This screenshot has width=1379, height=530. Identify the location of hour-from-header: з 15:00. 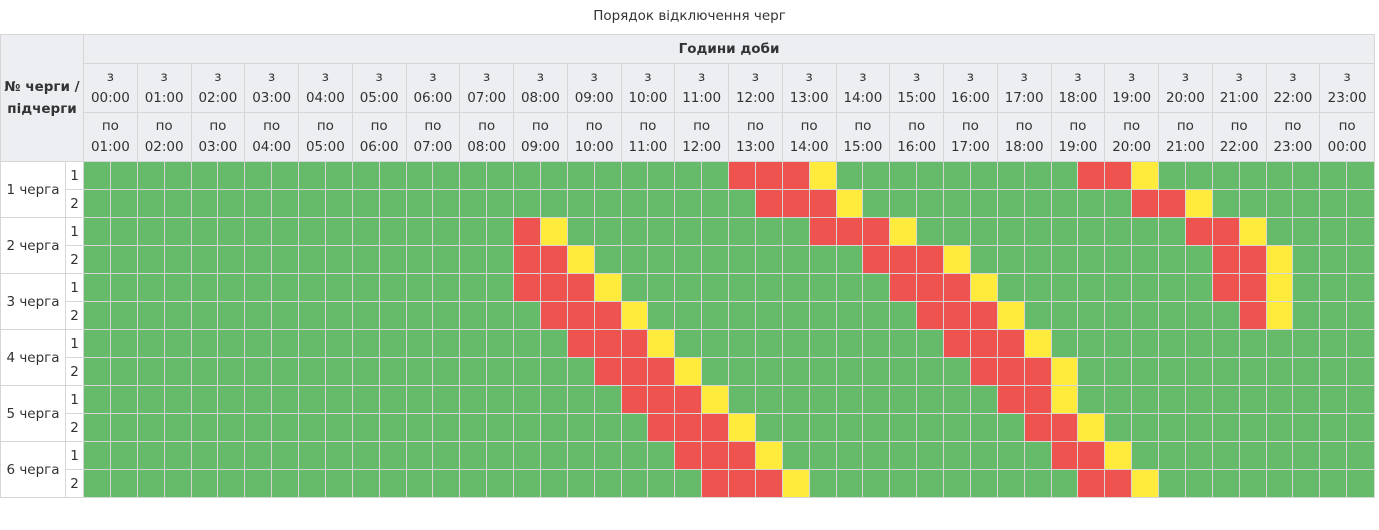
(917, 88).